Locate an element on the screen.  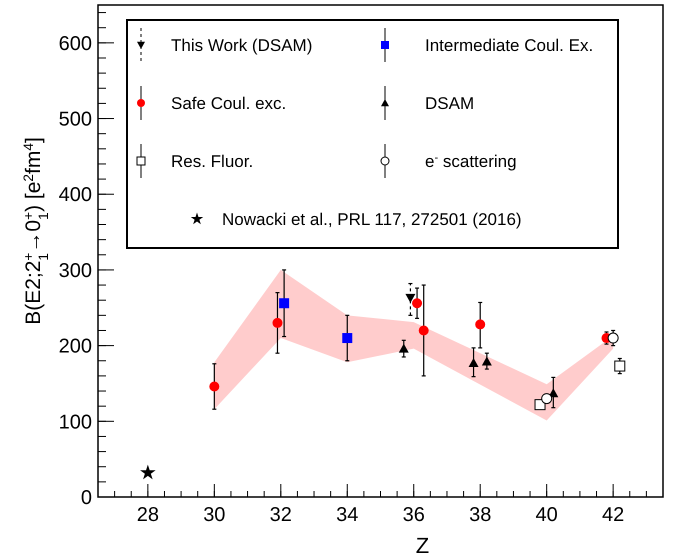
legend-label: Nowacki et al., PRL 117, 272501 (2016) is located at coordinates (372, 219).